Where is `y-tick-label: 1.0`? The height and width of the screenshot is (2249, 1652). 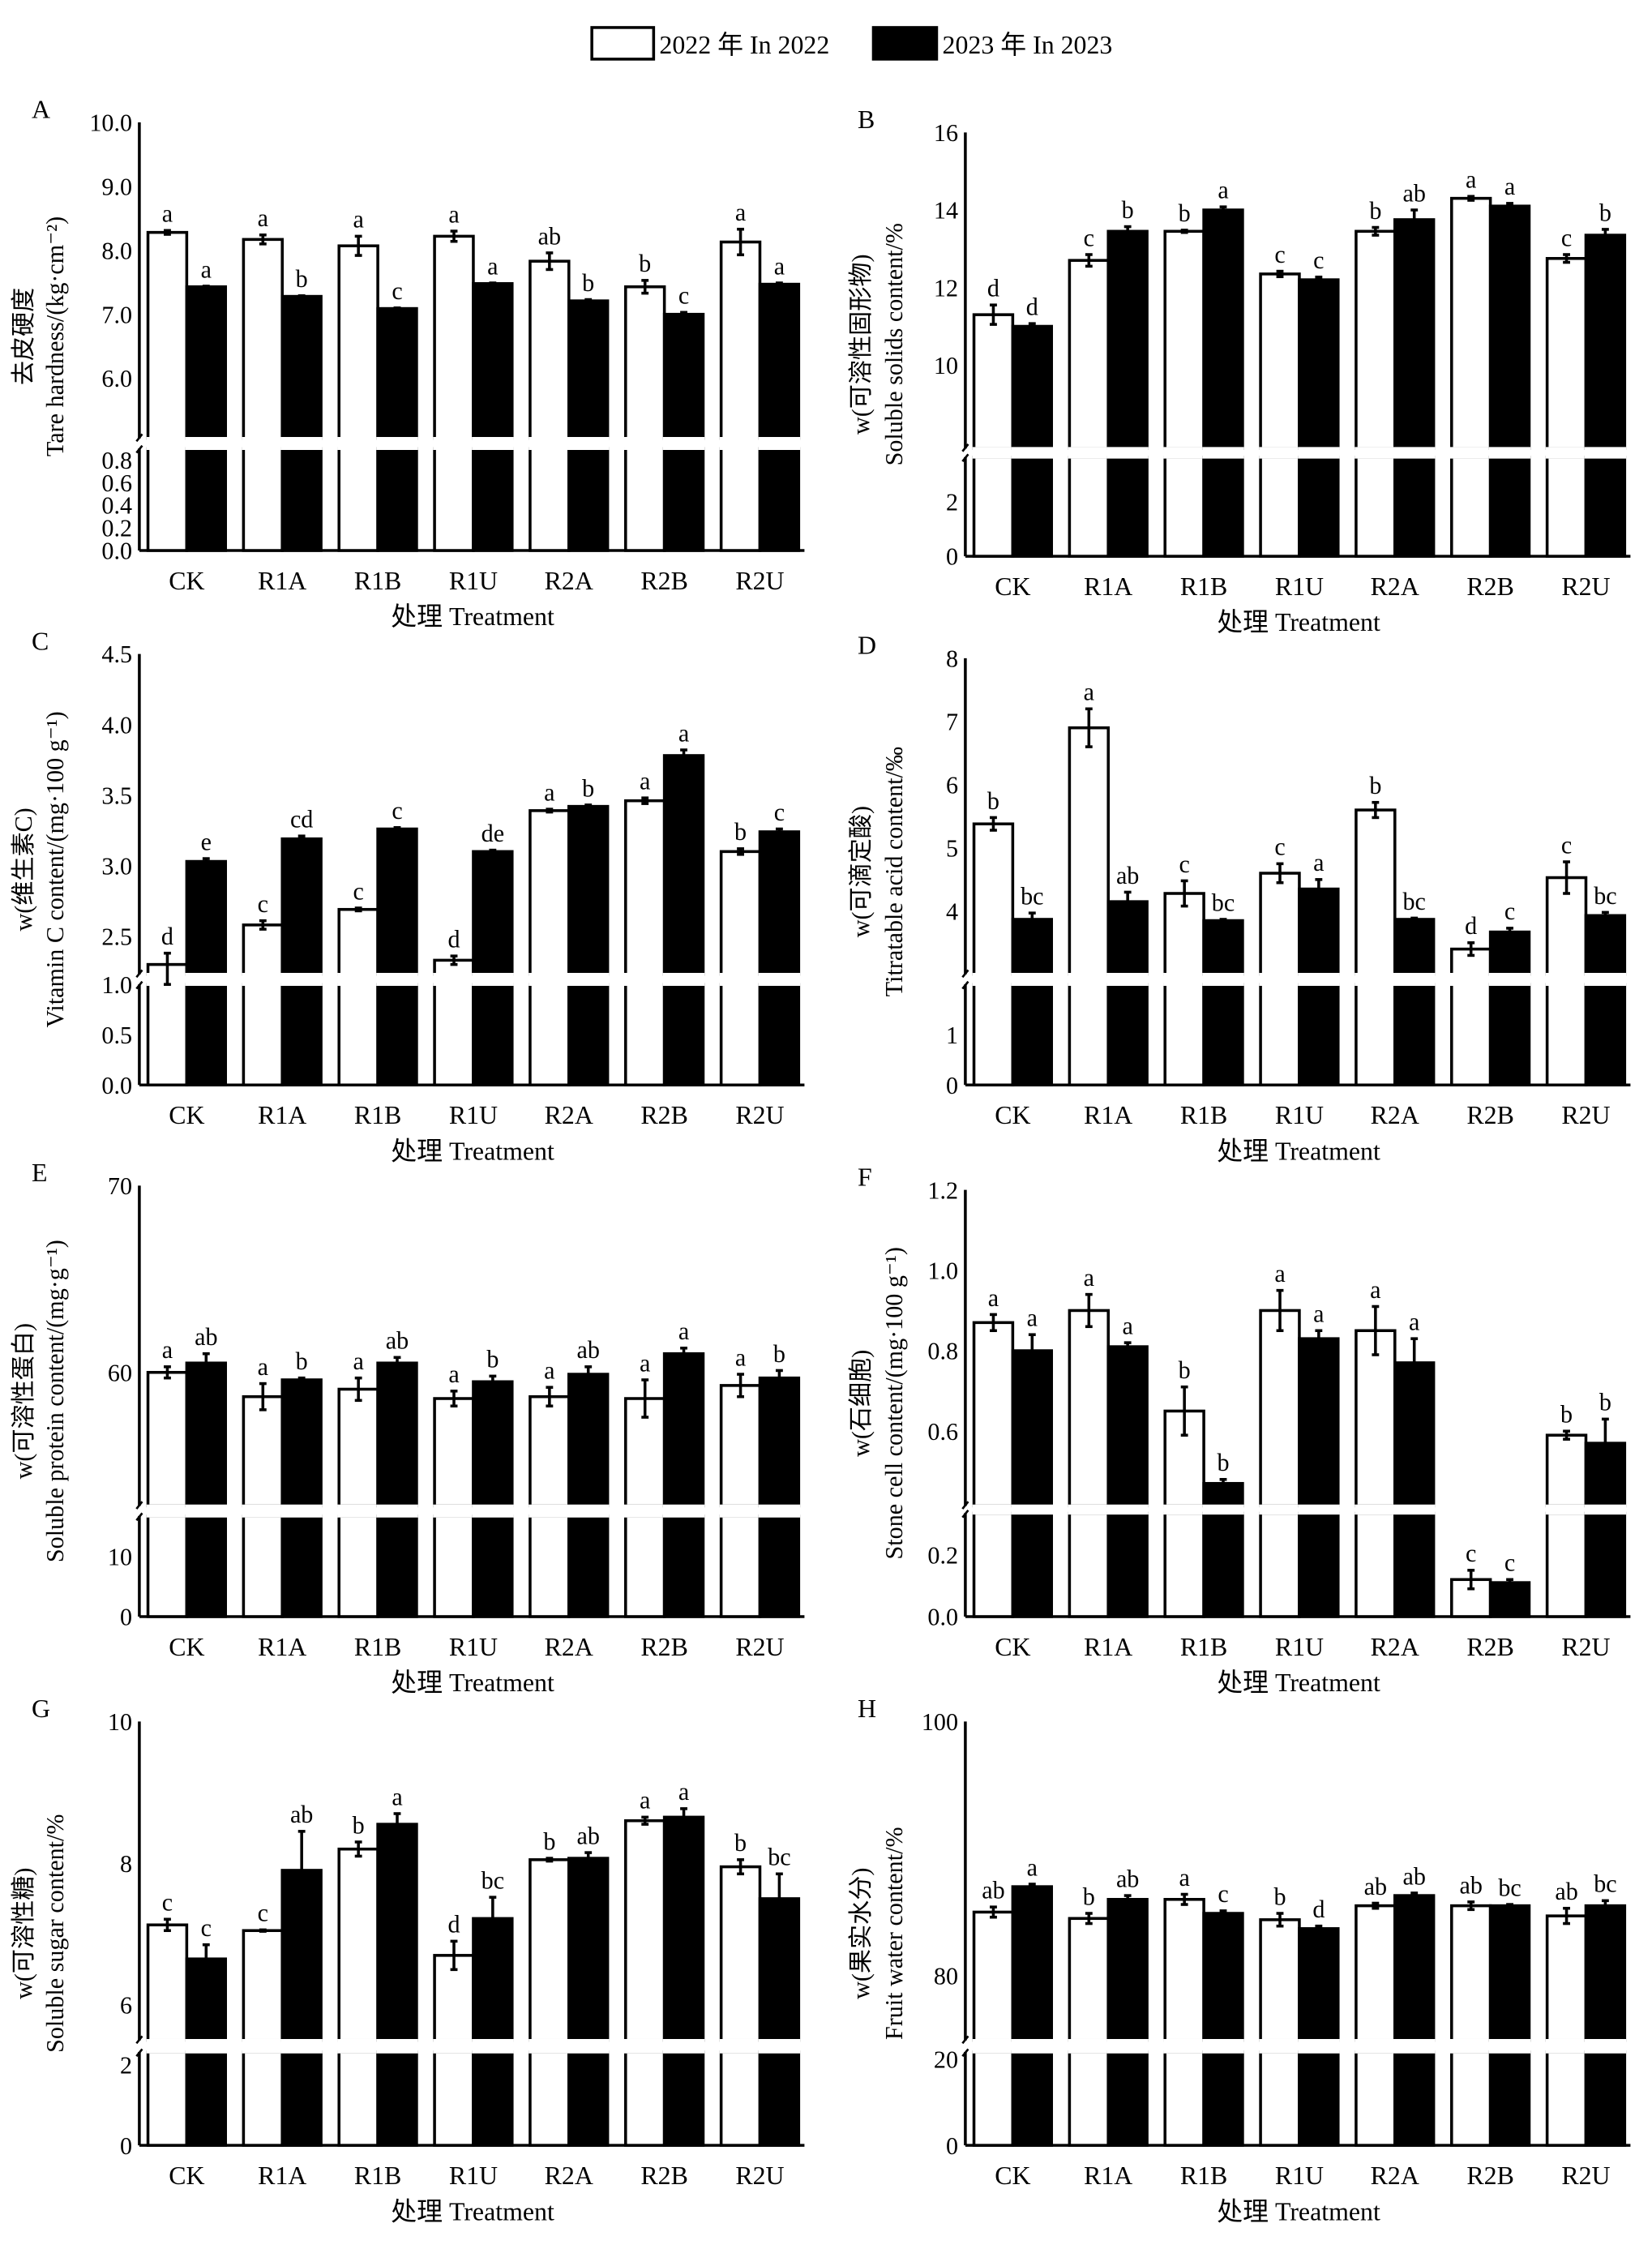 y-tick-label: 1.0 is located at coordinates (943, 1271).